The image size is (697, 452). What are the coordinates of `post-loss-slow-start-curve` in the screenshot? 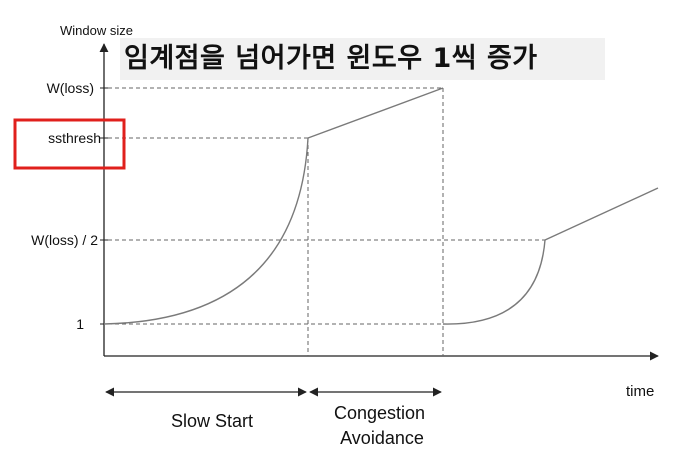 It's located at (494, 282).